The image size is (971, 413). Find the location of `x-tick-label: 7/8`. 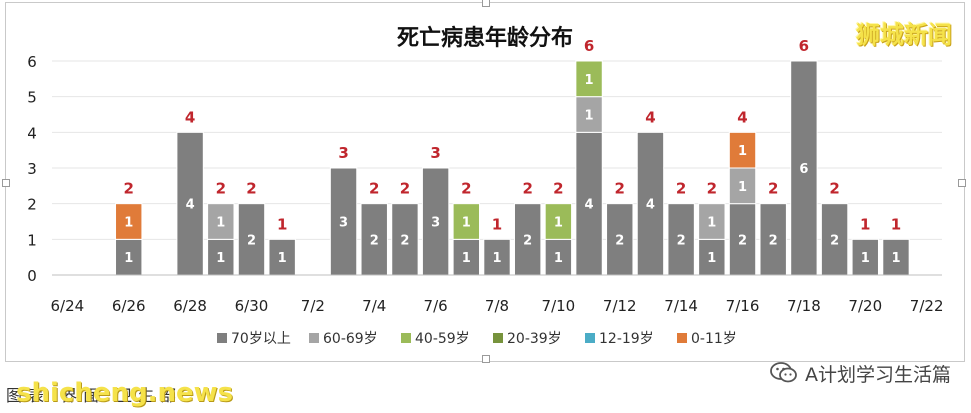

x-tick-label: 7/8 is located at coordinates (497, 306).